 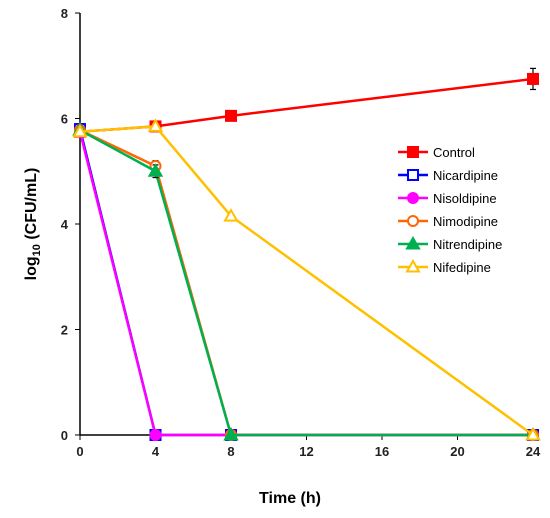 I want to click on legend-label: Nicardipine, so click(x=465, y=175).